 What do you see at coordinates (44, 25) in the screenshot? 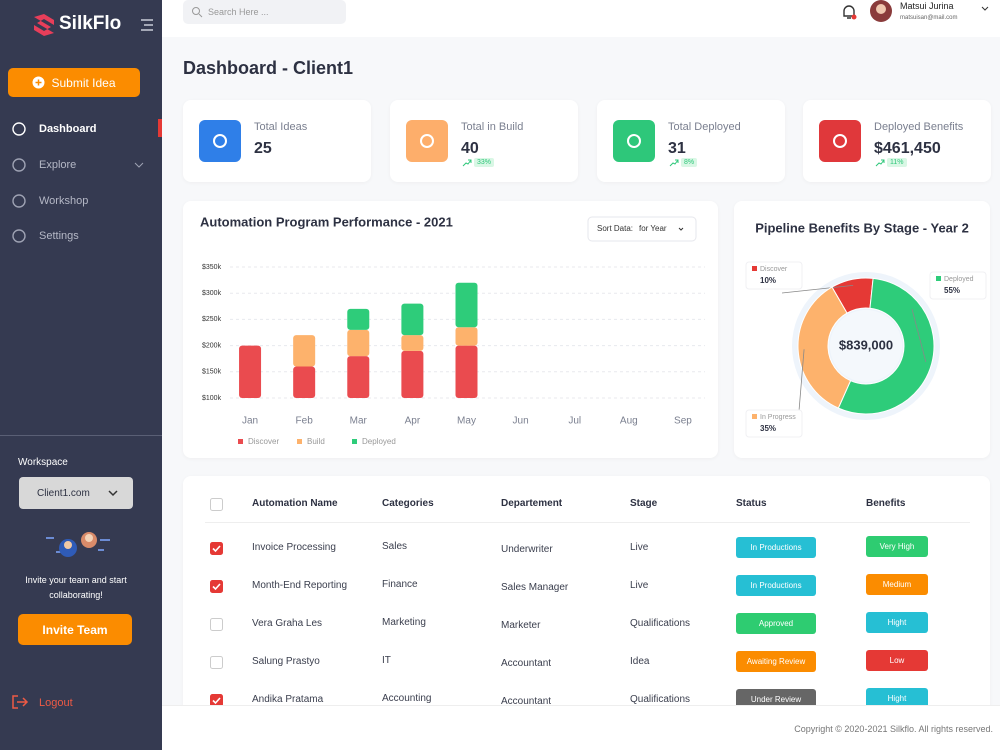
I see `logo-icon` at bounding box center [44, 25].